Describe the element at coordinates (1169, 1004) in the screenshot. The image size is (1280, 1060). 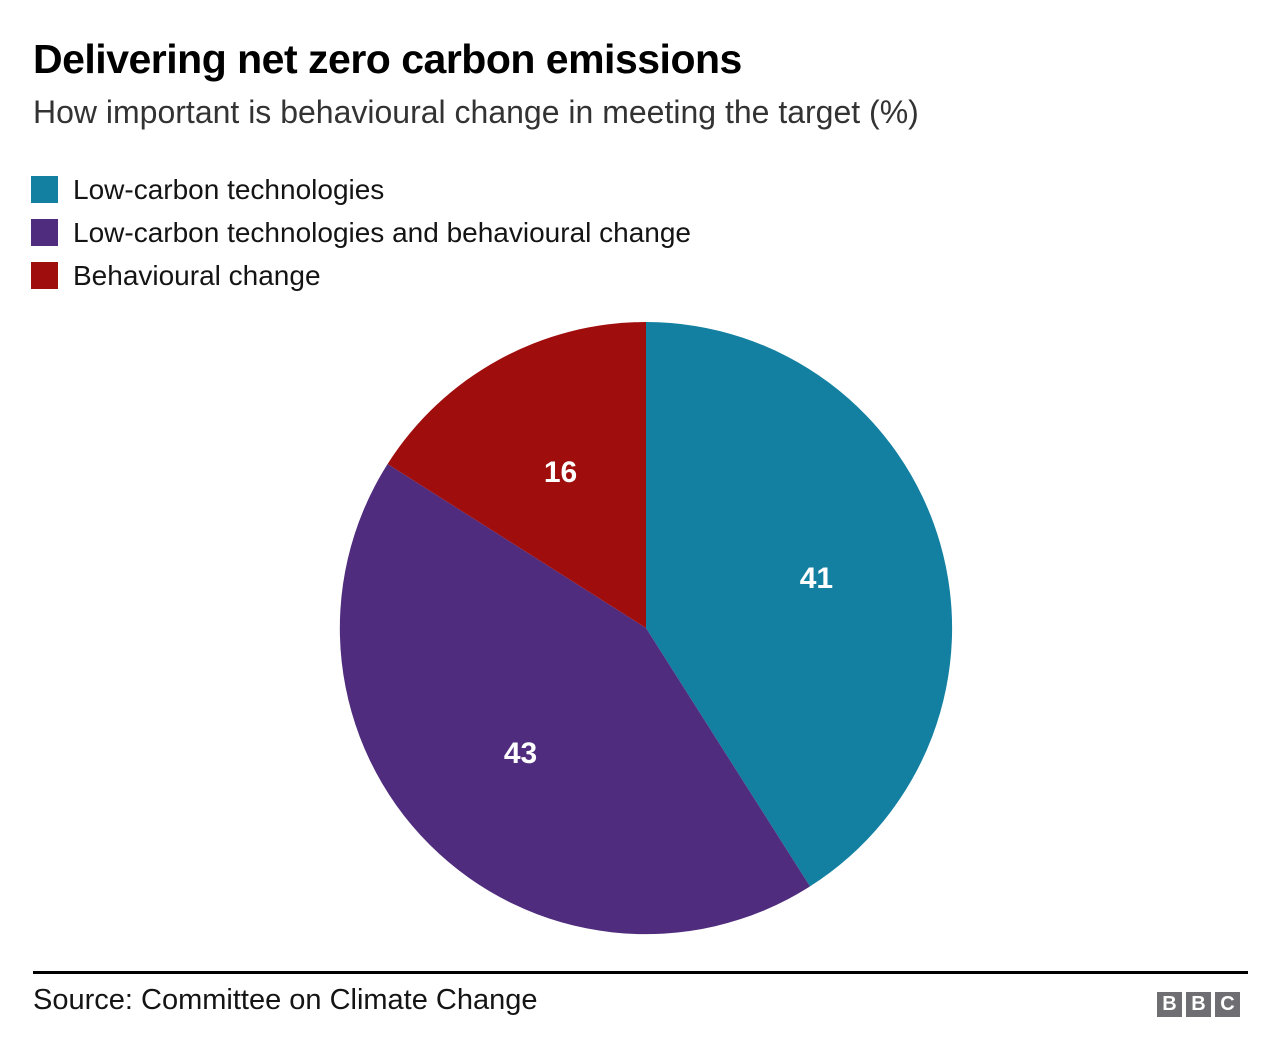
I see `bbc-logo-block-b1: B` at that location.